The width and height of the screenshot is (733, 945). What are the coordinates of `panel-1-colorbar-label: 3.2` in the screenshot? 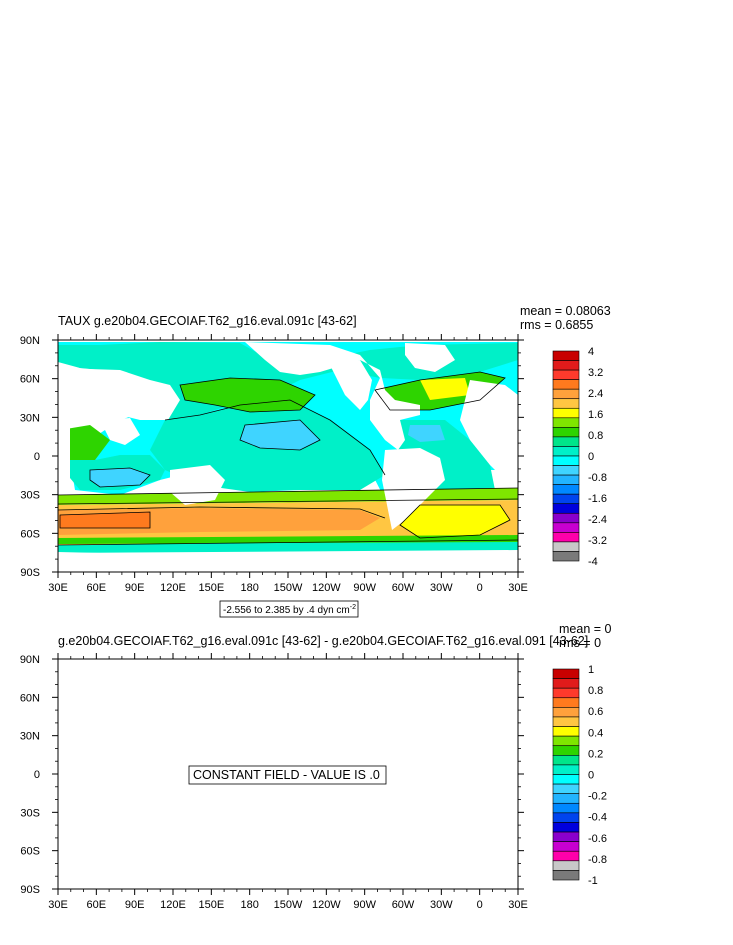 It's located at (595, 373).